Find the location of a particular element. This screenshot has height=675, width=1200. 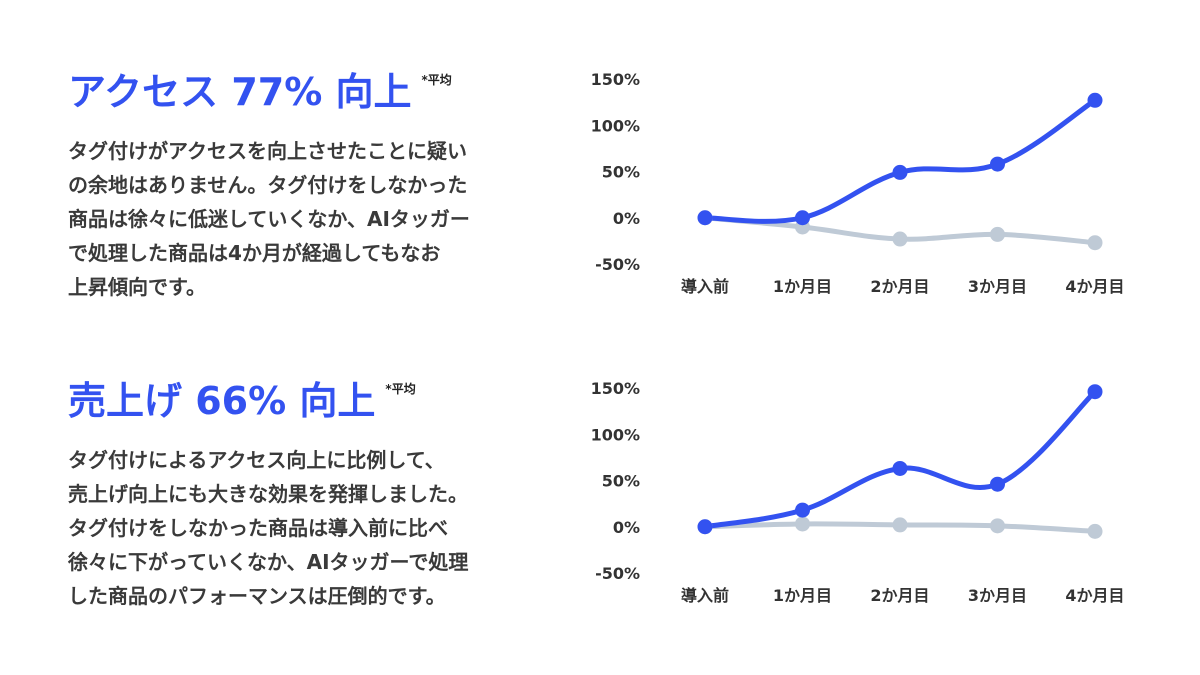

description-line: 売上げ向上にも大きな効果を発揮しました。 is located at coordinates (268, 494).